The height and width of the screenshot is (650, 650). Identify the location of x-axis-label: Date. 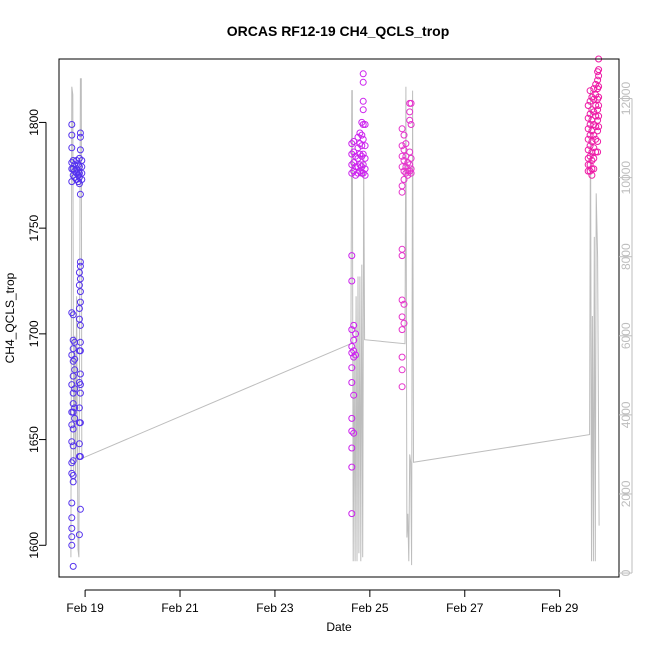
(339, 627).